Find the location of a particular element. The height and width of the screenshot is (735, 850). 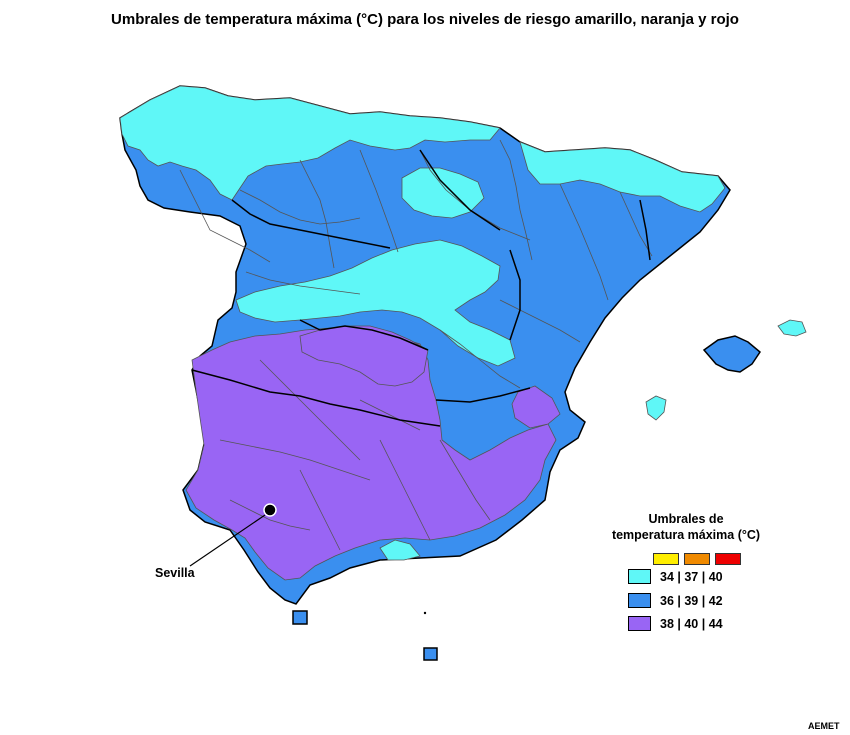

legend-swatch-purple is located at coordinates (639, 623).